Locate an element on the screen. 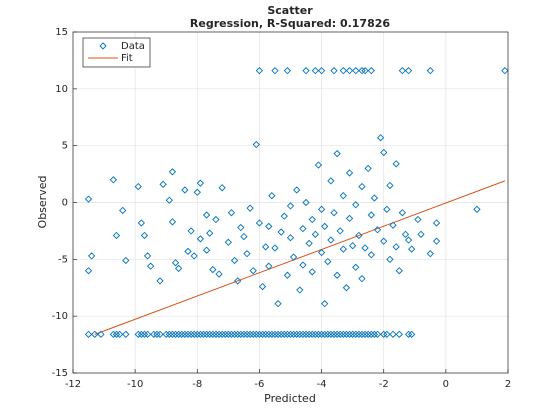  x-tick-label: 2 is located at coordinates (508, 384).